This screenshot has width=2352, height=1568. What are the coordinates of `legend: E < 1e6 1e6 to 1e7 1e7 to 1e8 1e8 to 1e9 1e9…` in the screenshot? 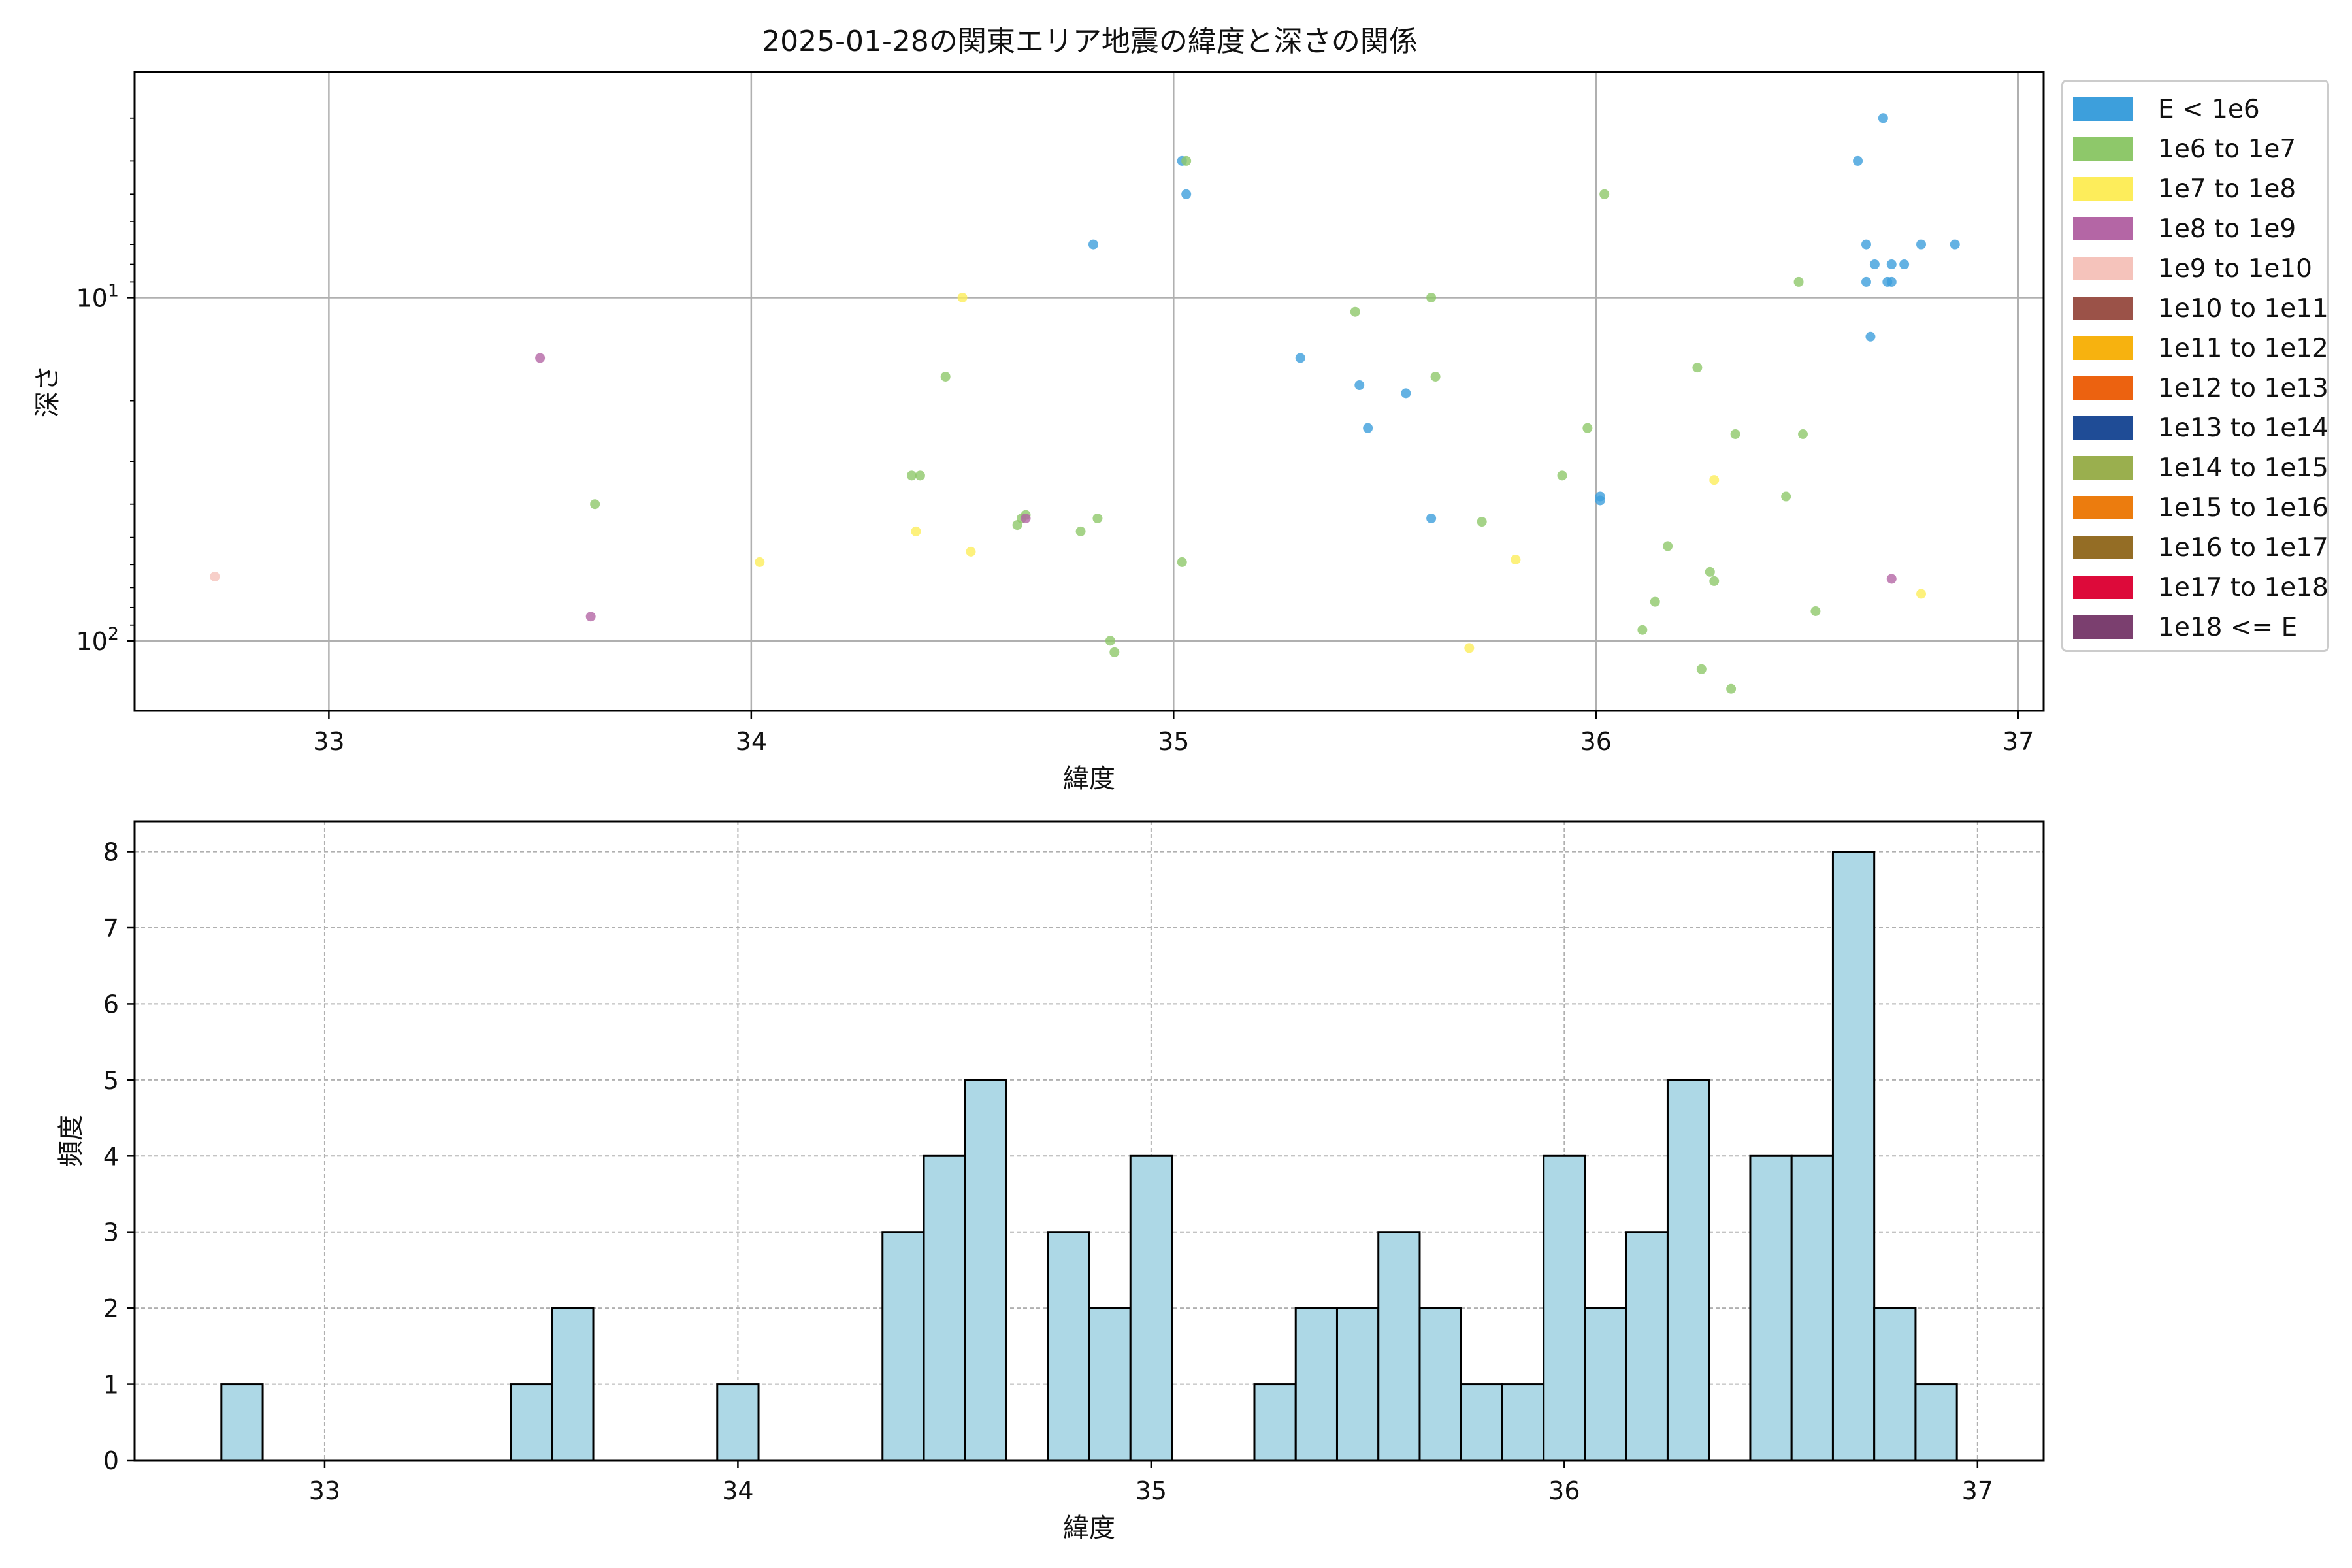 It's located at (2195, 366).